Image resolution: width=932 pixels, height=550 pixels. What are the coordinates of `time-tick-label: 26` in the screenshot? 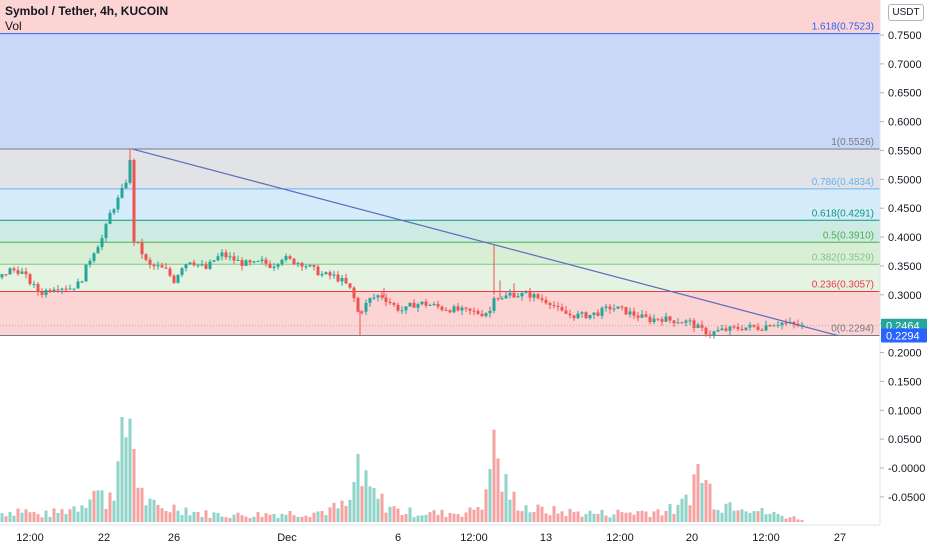 It's located at (174, 538).